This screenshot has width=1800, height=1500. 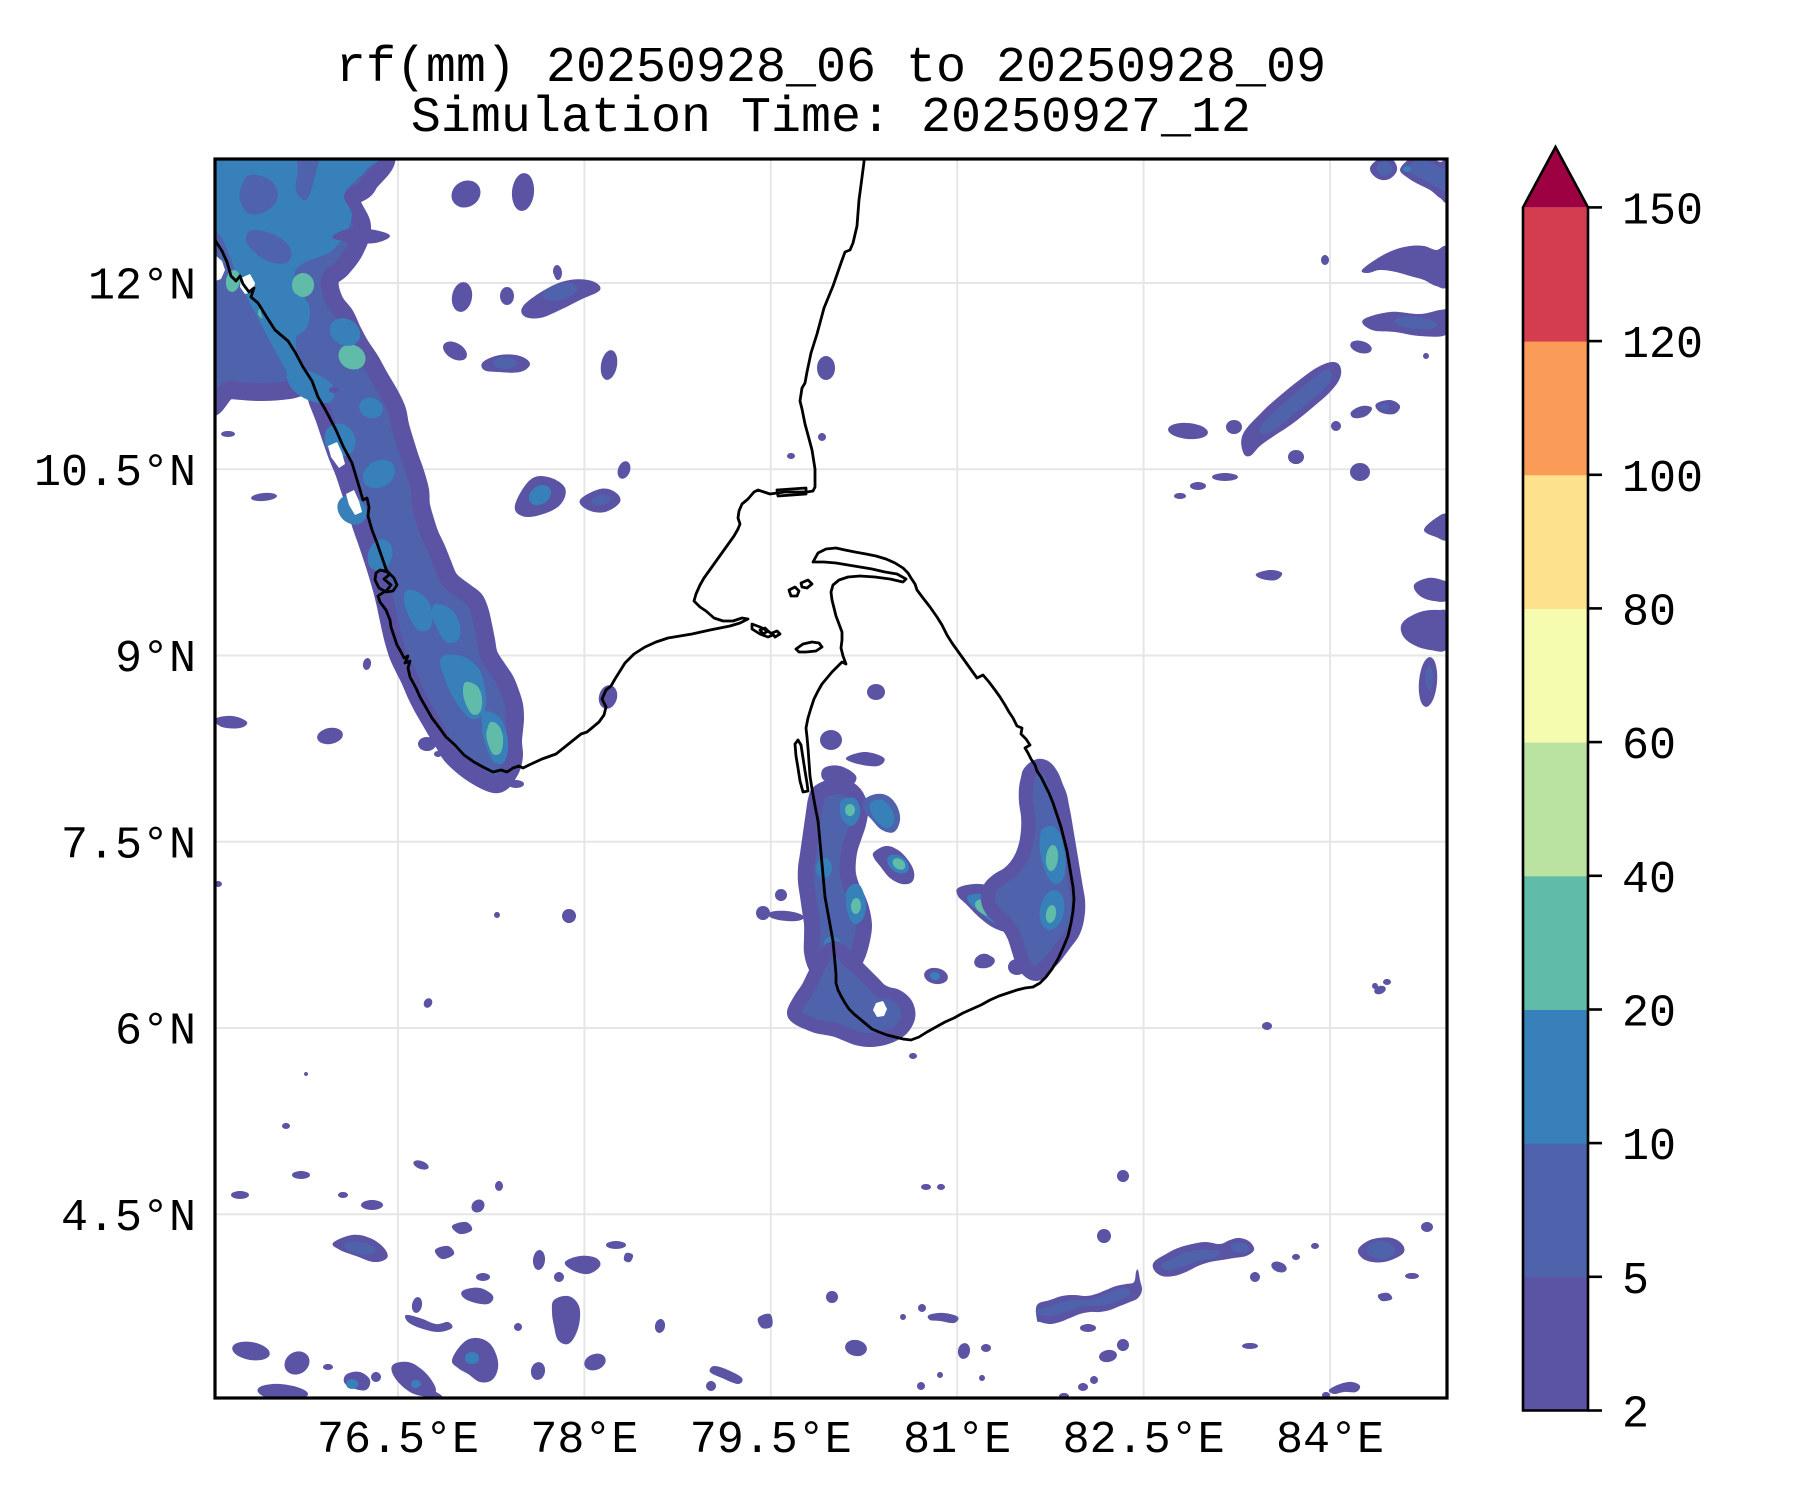 I want to click on svg-text: 100, so click(x=1662, y=479).